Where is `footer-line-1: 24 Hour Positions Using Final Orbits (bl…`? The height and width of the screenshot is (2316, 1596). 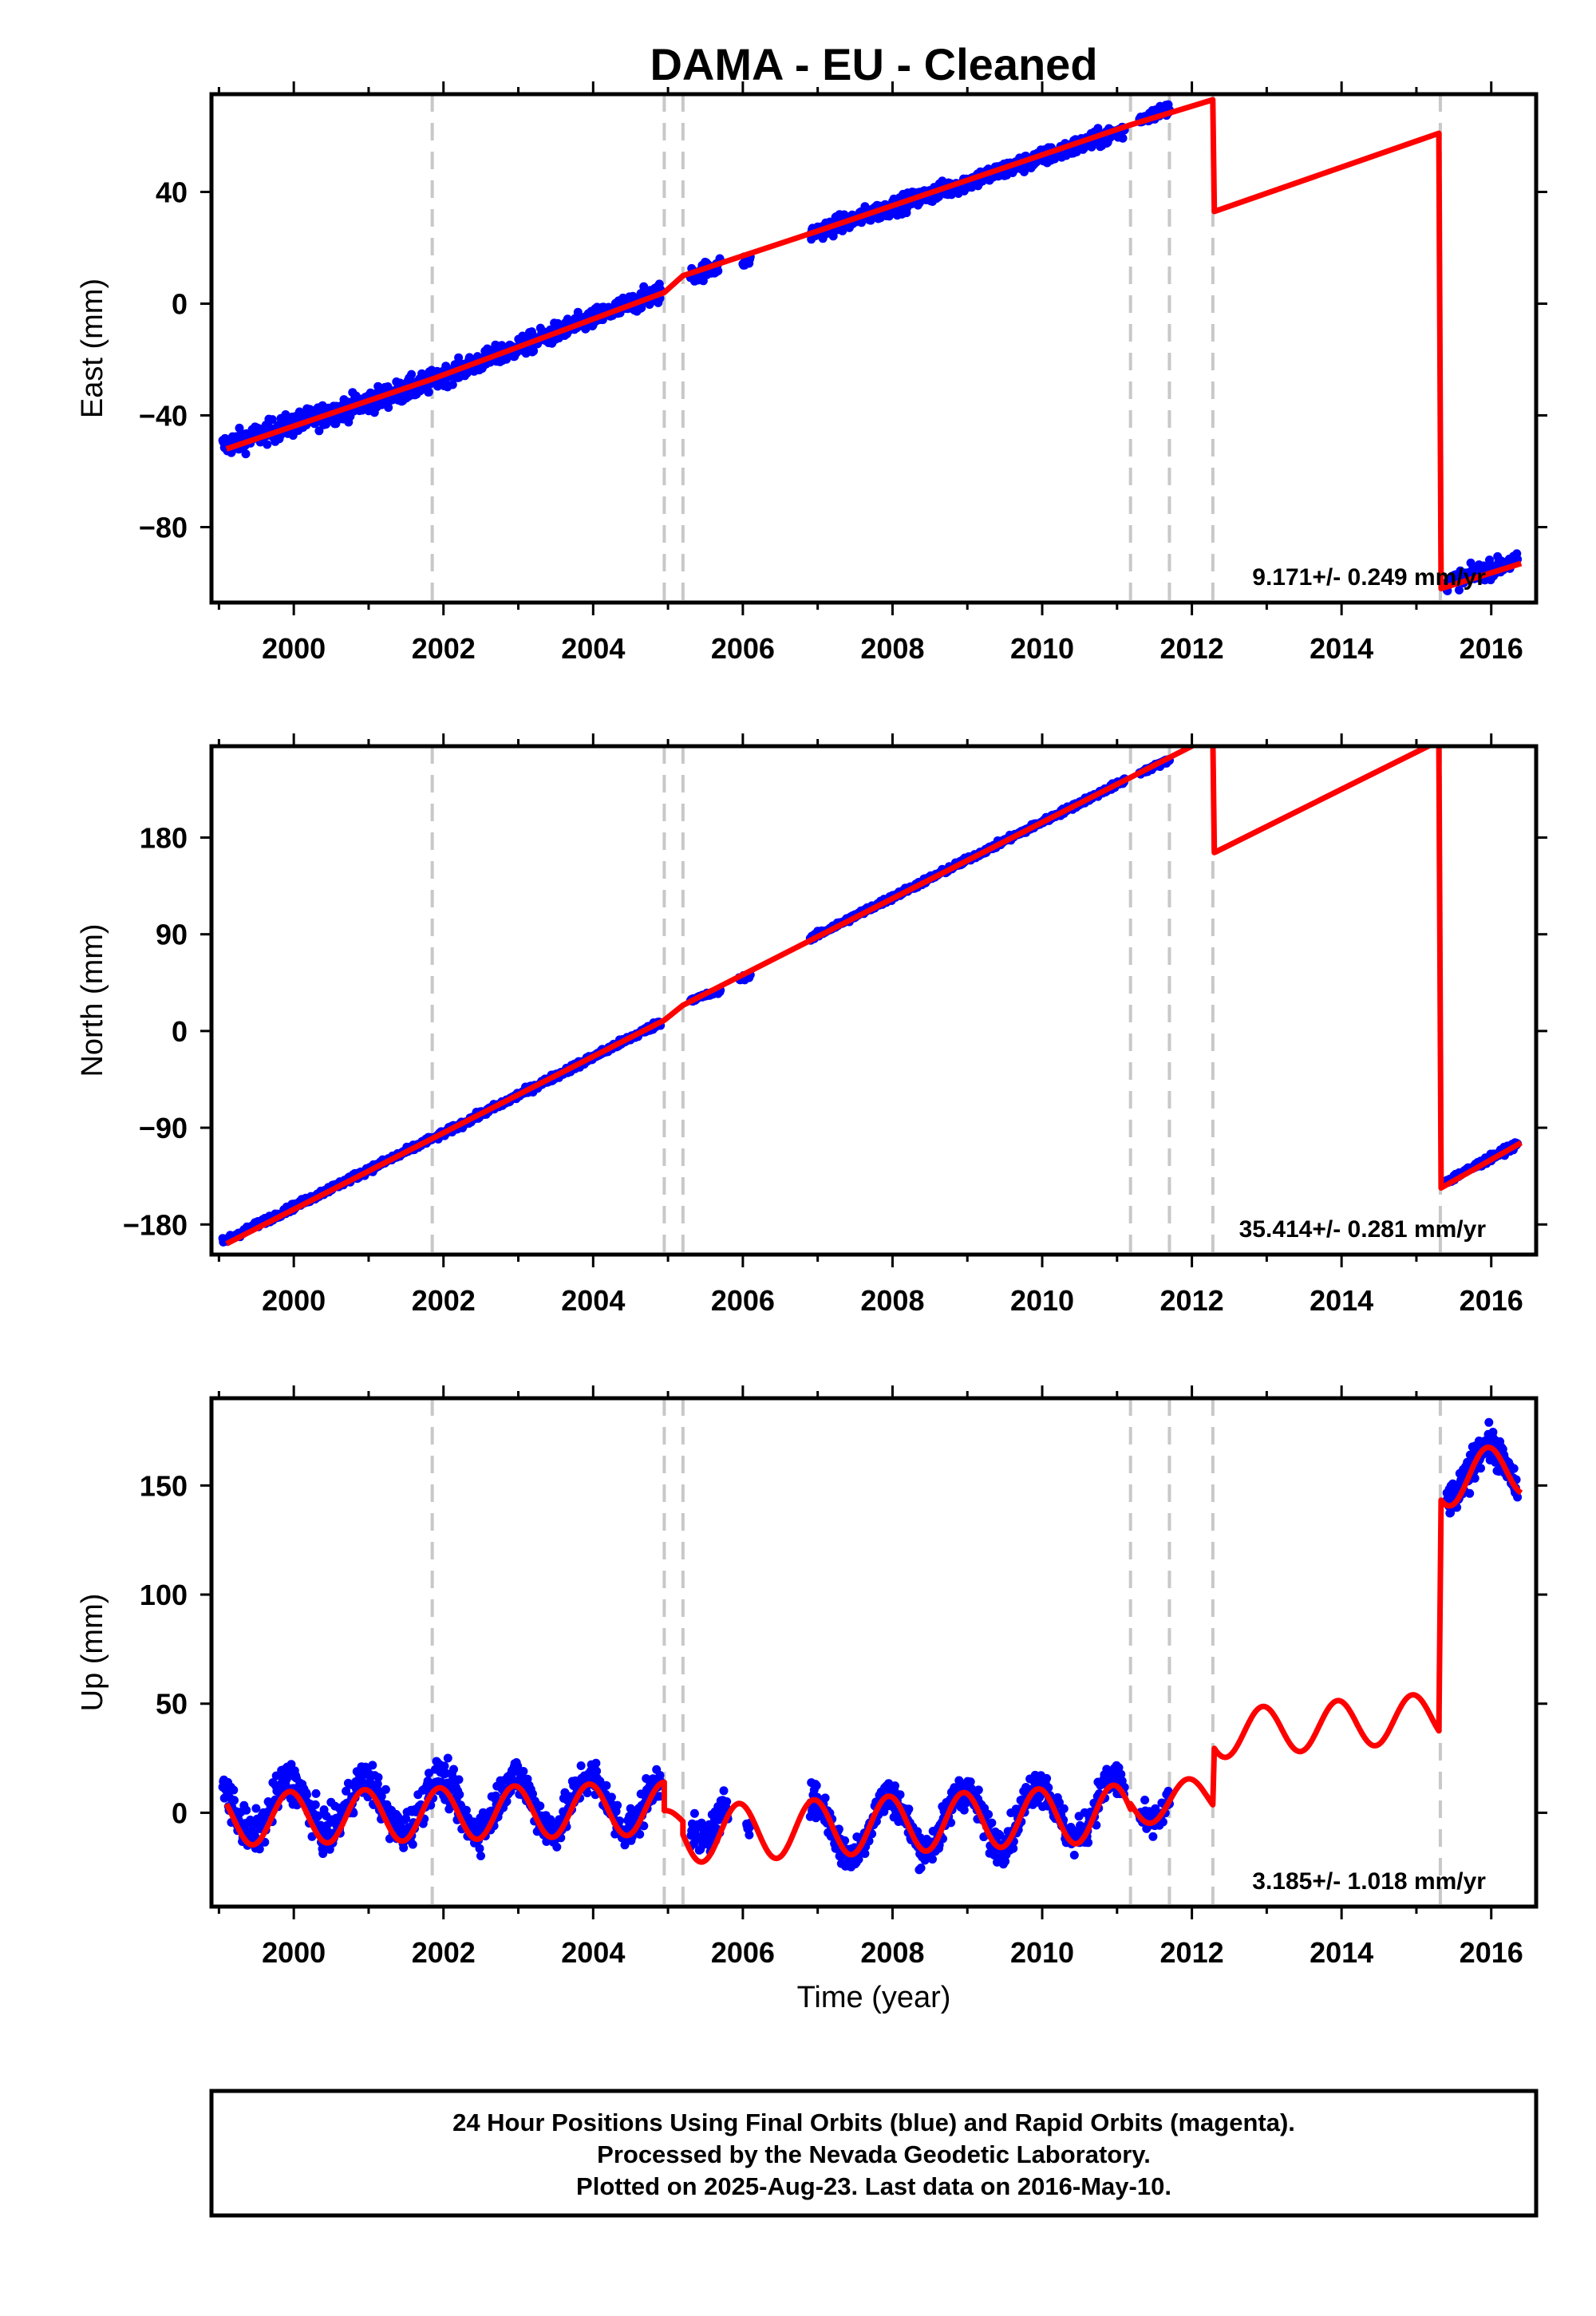 footer-line-1: 24 Hour Positions Using Final Orbits (bl… is located at coordinates (873, 2122).